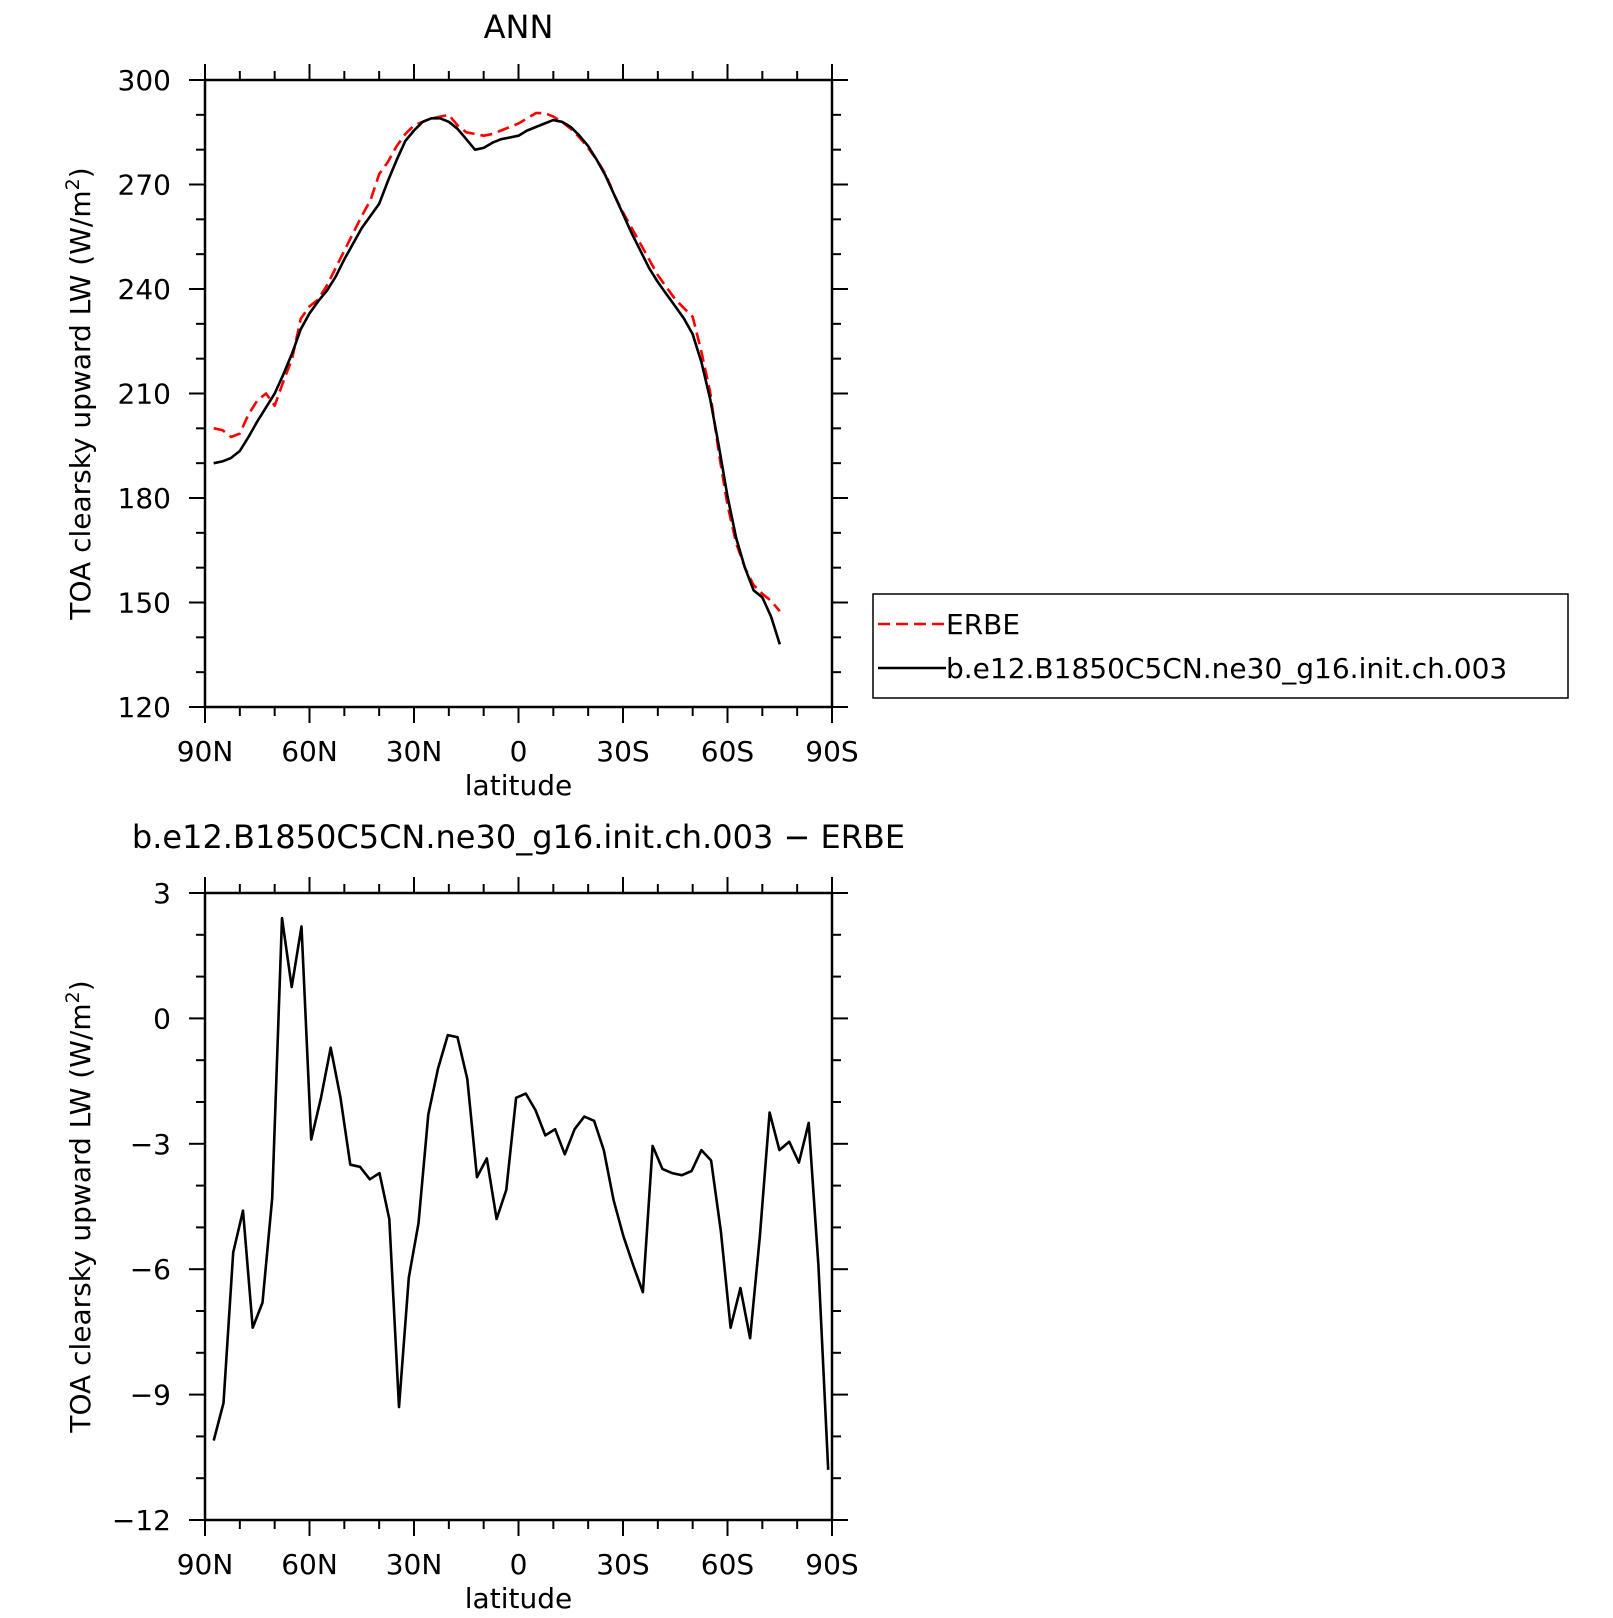 This screenshot has height=1618, width=1613. I want to click on y-tick-label: −3, so click(150, 1144).